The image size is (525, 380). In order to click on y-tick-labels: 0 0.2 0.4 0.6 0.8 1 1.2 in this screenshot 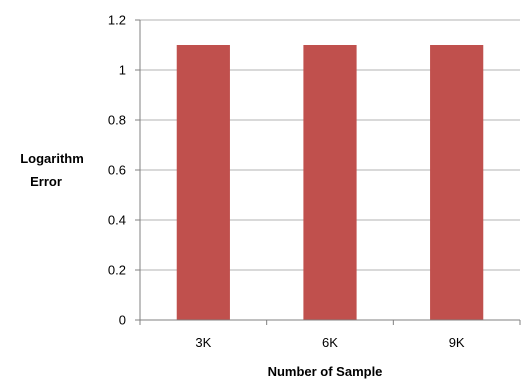, I will do `click(117, 170)`.